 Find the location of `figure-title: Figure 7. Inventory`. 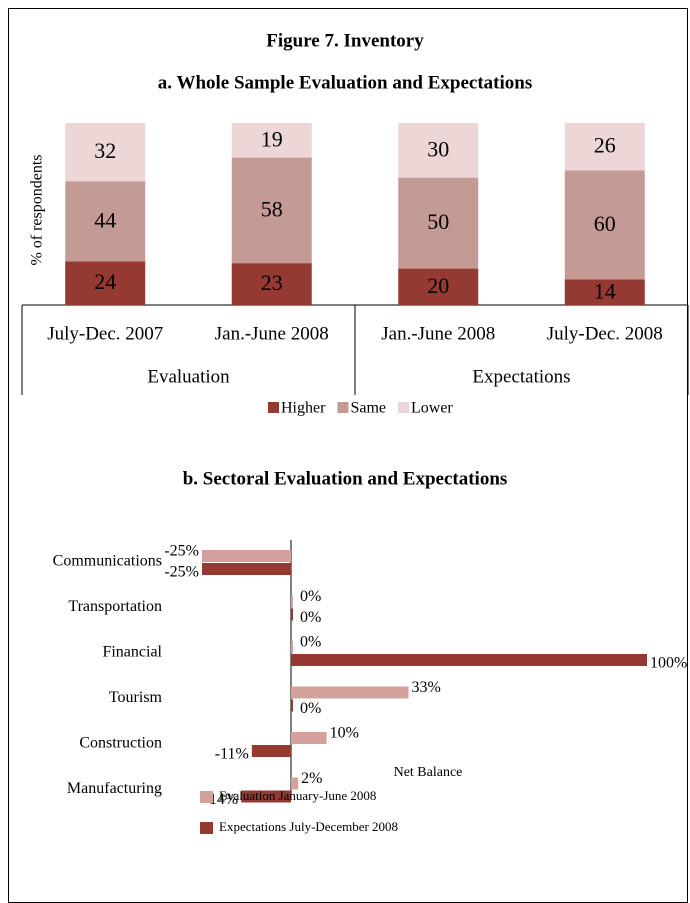

figure-title: Figure 7. Inventory is located at coordinates (345, 40).